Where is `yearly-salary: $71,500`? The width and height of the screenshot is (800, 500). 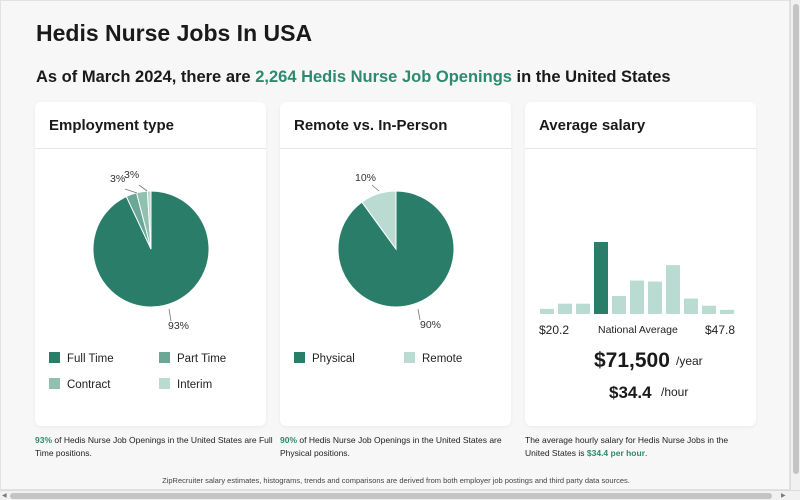 yearly-salary: $71,500 is located at coordinates (632, 360).